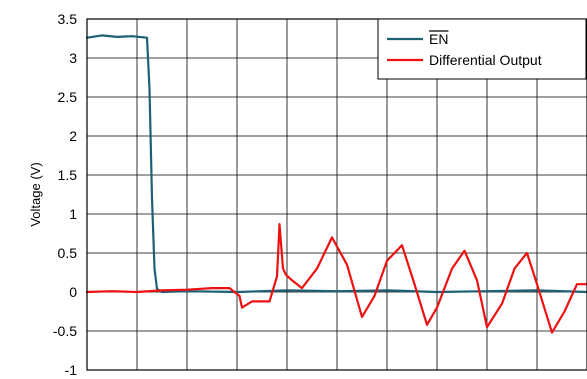 The height and width of the screenshot is (379, 587). What do you see at coordinates (68, 175) in the screenshot?
I see `y-tick-label: 1.5` at bounding box center [68, 175].